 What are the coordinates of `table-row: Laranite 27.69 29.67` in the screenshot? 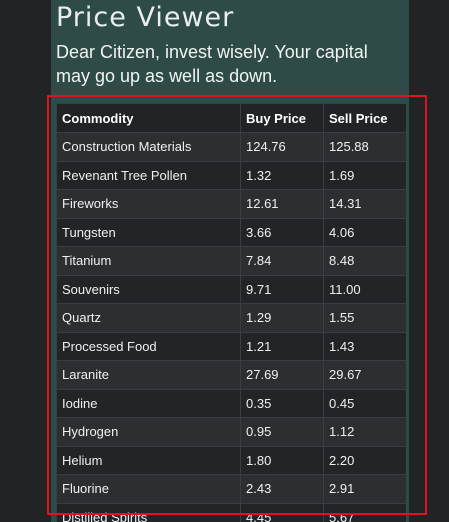 It's located at (231, 375).